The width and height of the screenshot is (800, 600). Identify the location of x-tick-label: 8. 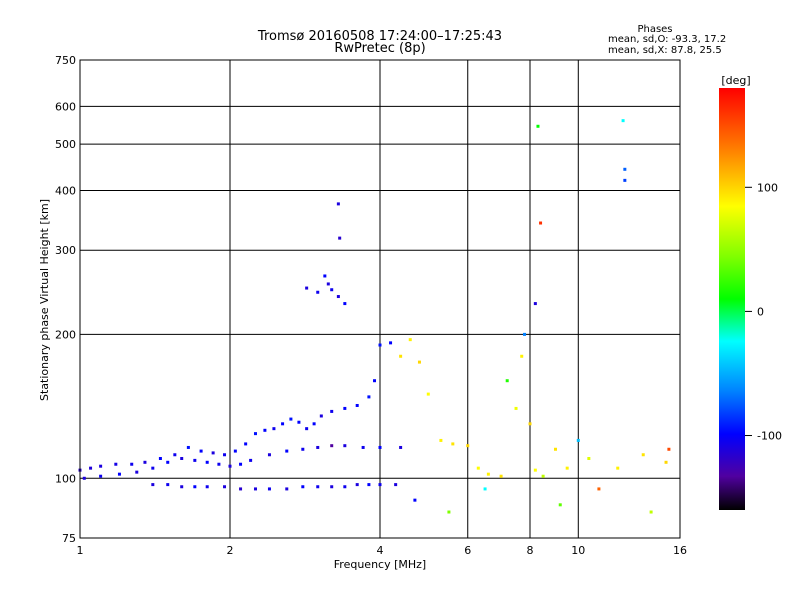
(530, 550).